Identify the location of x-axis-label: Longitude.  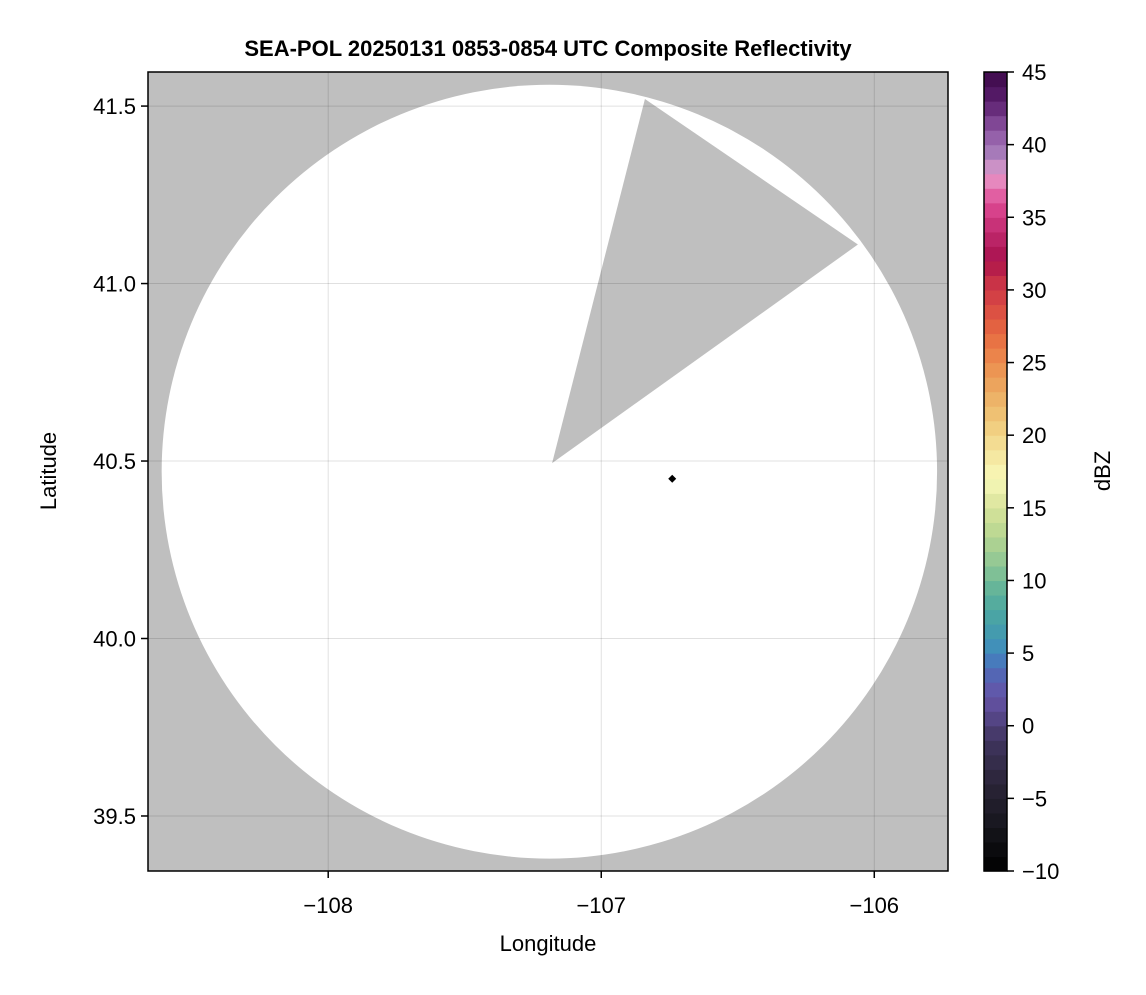
(548, 943).